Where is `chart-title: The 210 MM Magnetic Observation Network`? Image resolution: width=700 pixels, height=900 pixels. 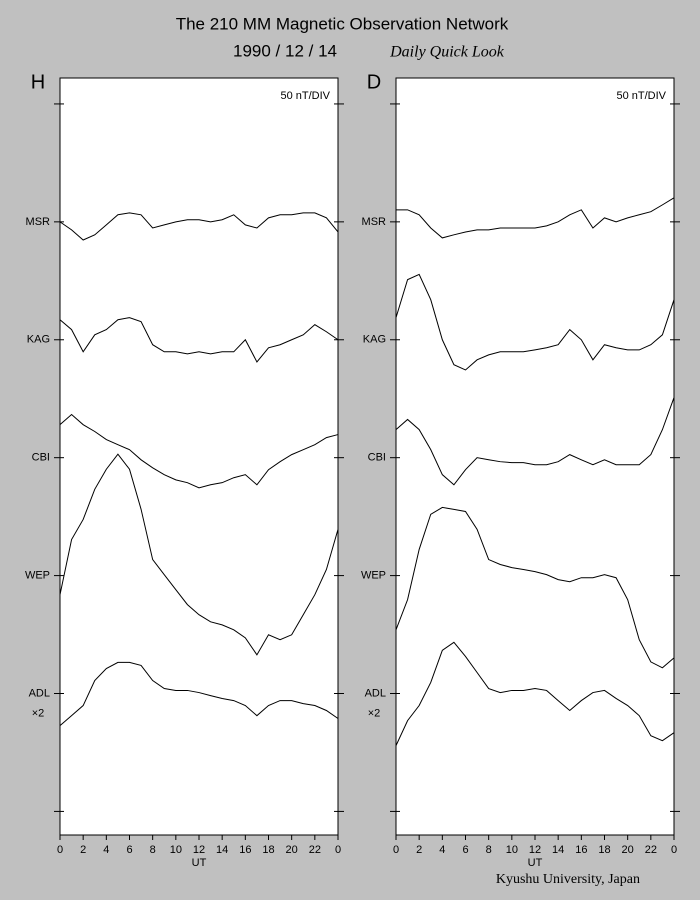 chart-title: The 210 MM Magnetic Observation Network is located at coordinates (342, 23).